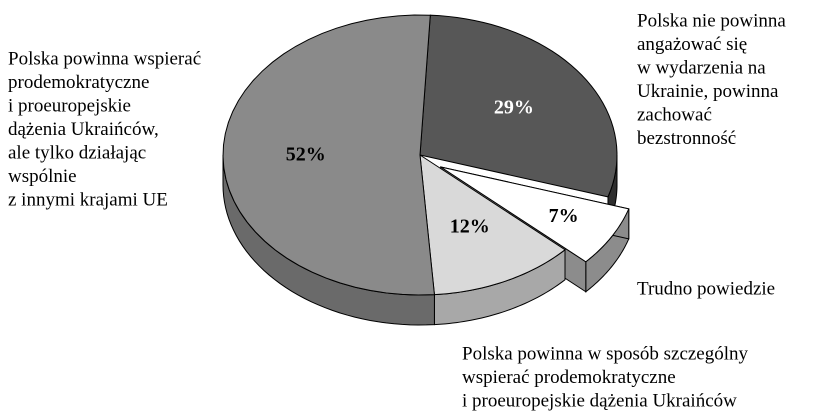 This screenshot has width=828, height=417. I want to click on category-label: Trudno powiedzie, so click(706, 288).